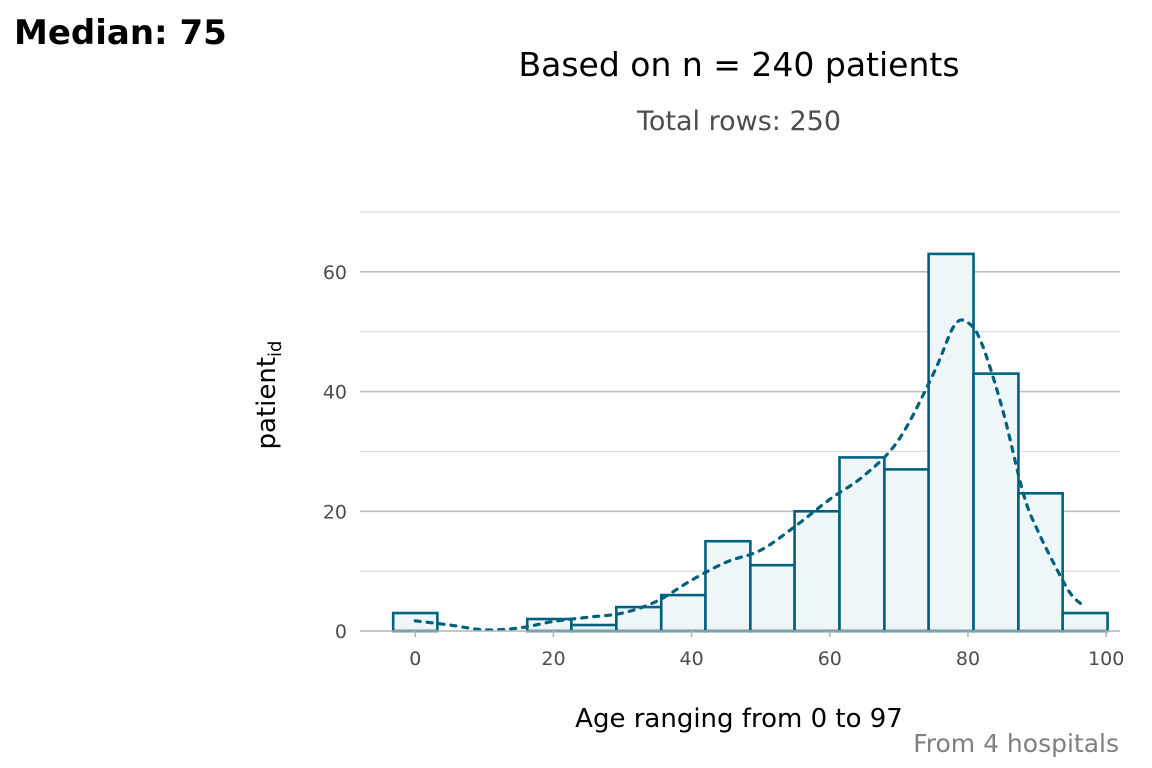 This screenshot has width=1152, height=768. I want to click on y-tick-label: 20, so click(335, 512).